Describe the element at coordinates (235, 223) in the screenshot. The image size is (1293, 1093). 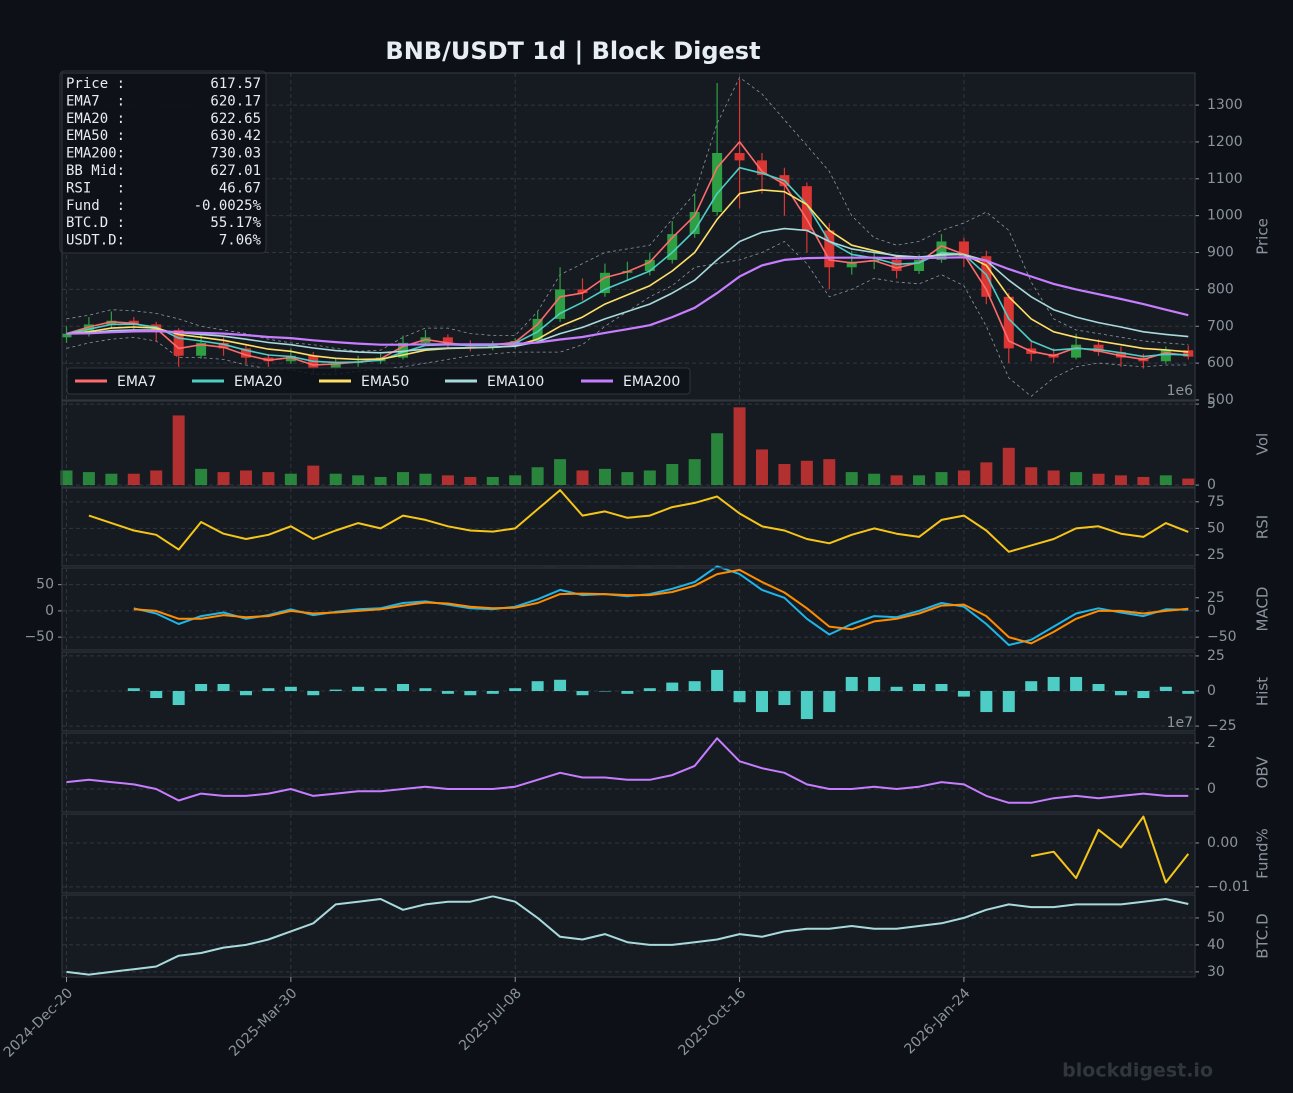
I see `info-value: 55.17%` at that location.